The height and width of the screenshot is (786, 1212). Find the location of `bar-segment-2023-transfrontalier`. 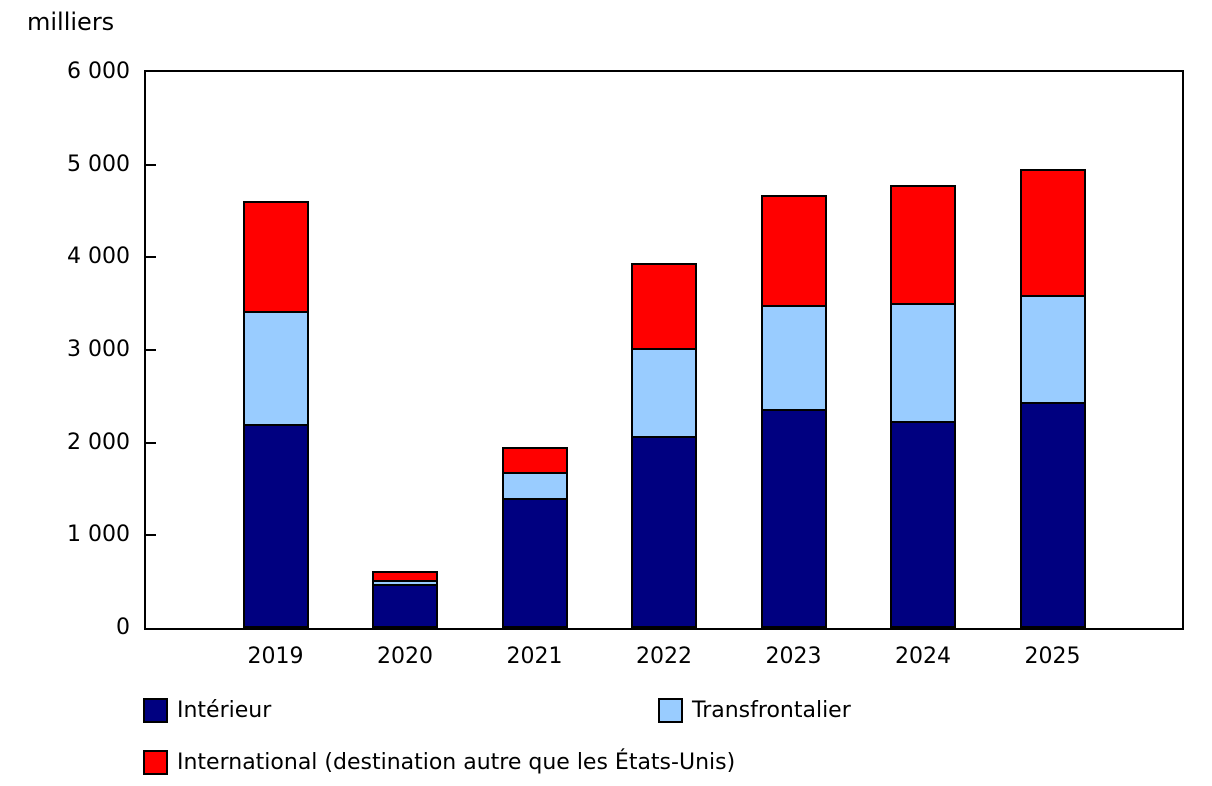

bar-segment-2023-transfrontalier is located at coordinates (793, 358).